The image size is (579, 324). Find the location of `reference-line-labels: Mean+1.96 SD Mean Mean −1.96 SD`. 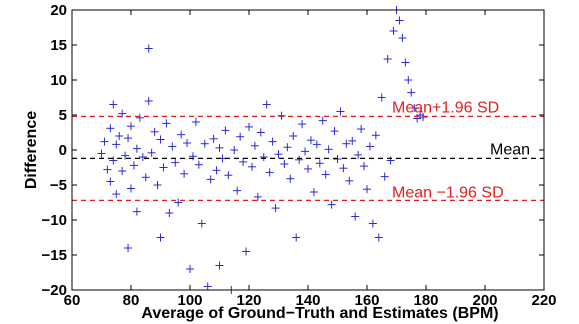

reference-line-labels: Mean+1.96 SD Mean Mean −1.96 SD is located at coordinates (461, 150).